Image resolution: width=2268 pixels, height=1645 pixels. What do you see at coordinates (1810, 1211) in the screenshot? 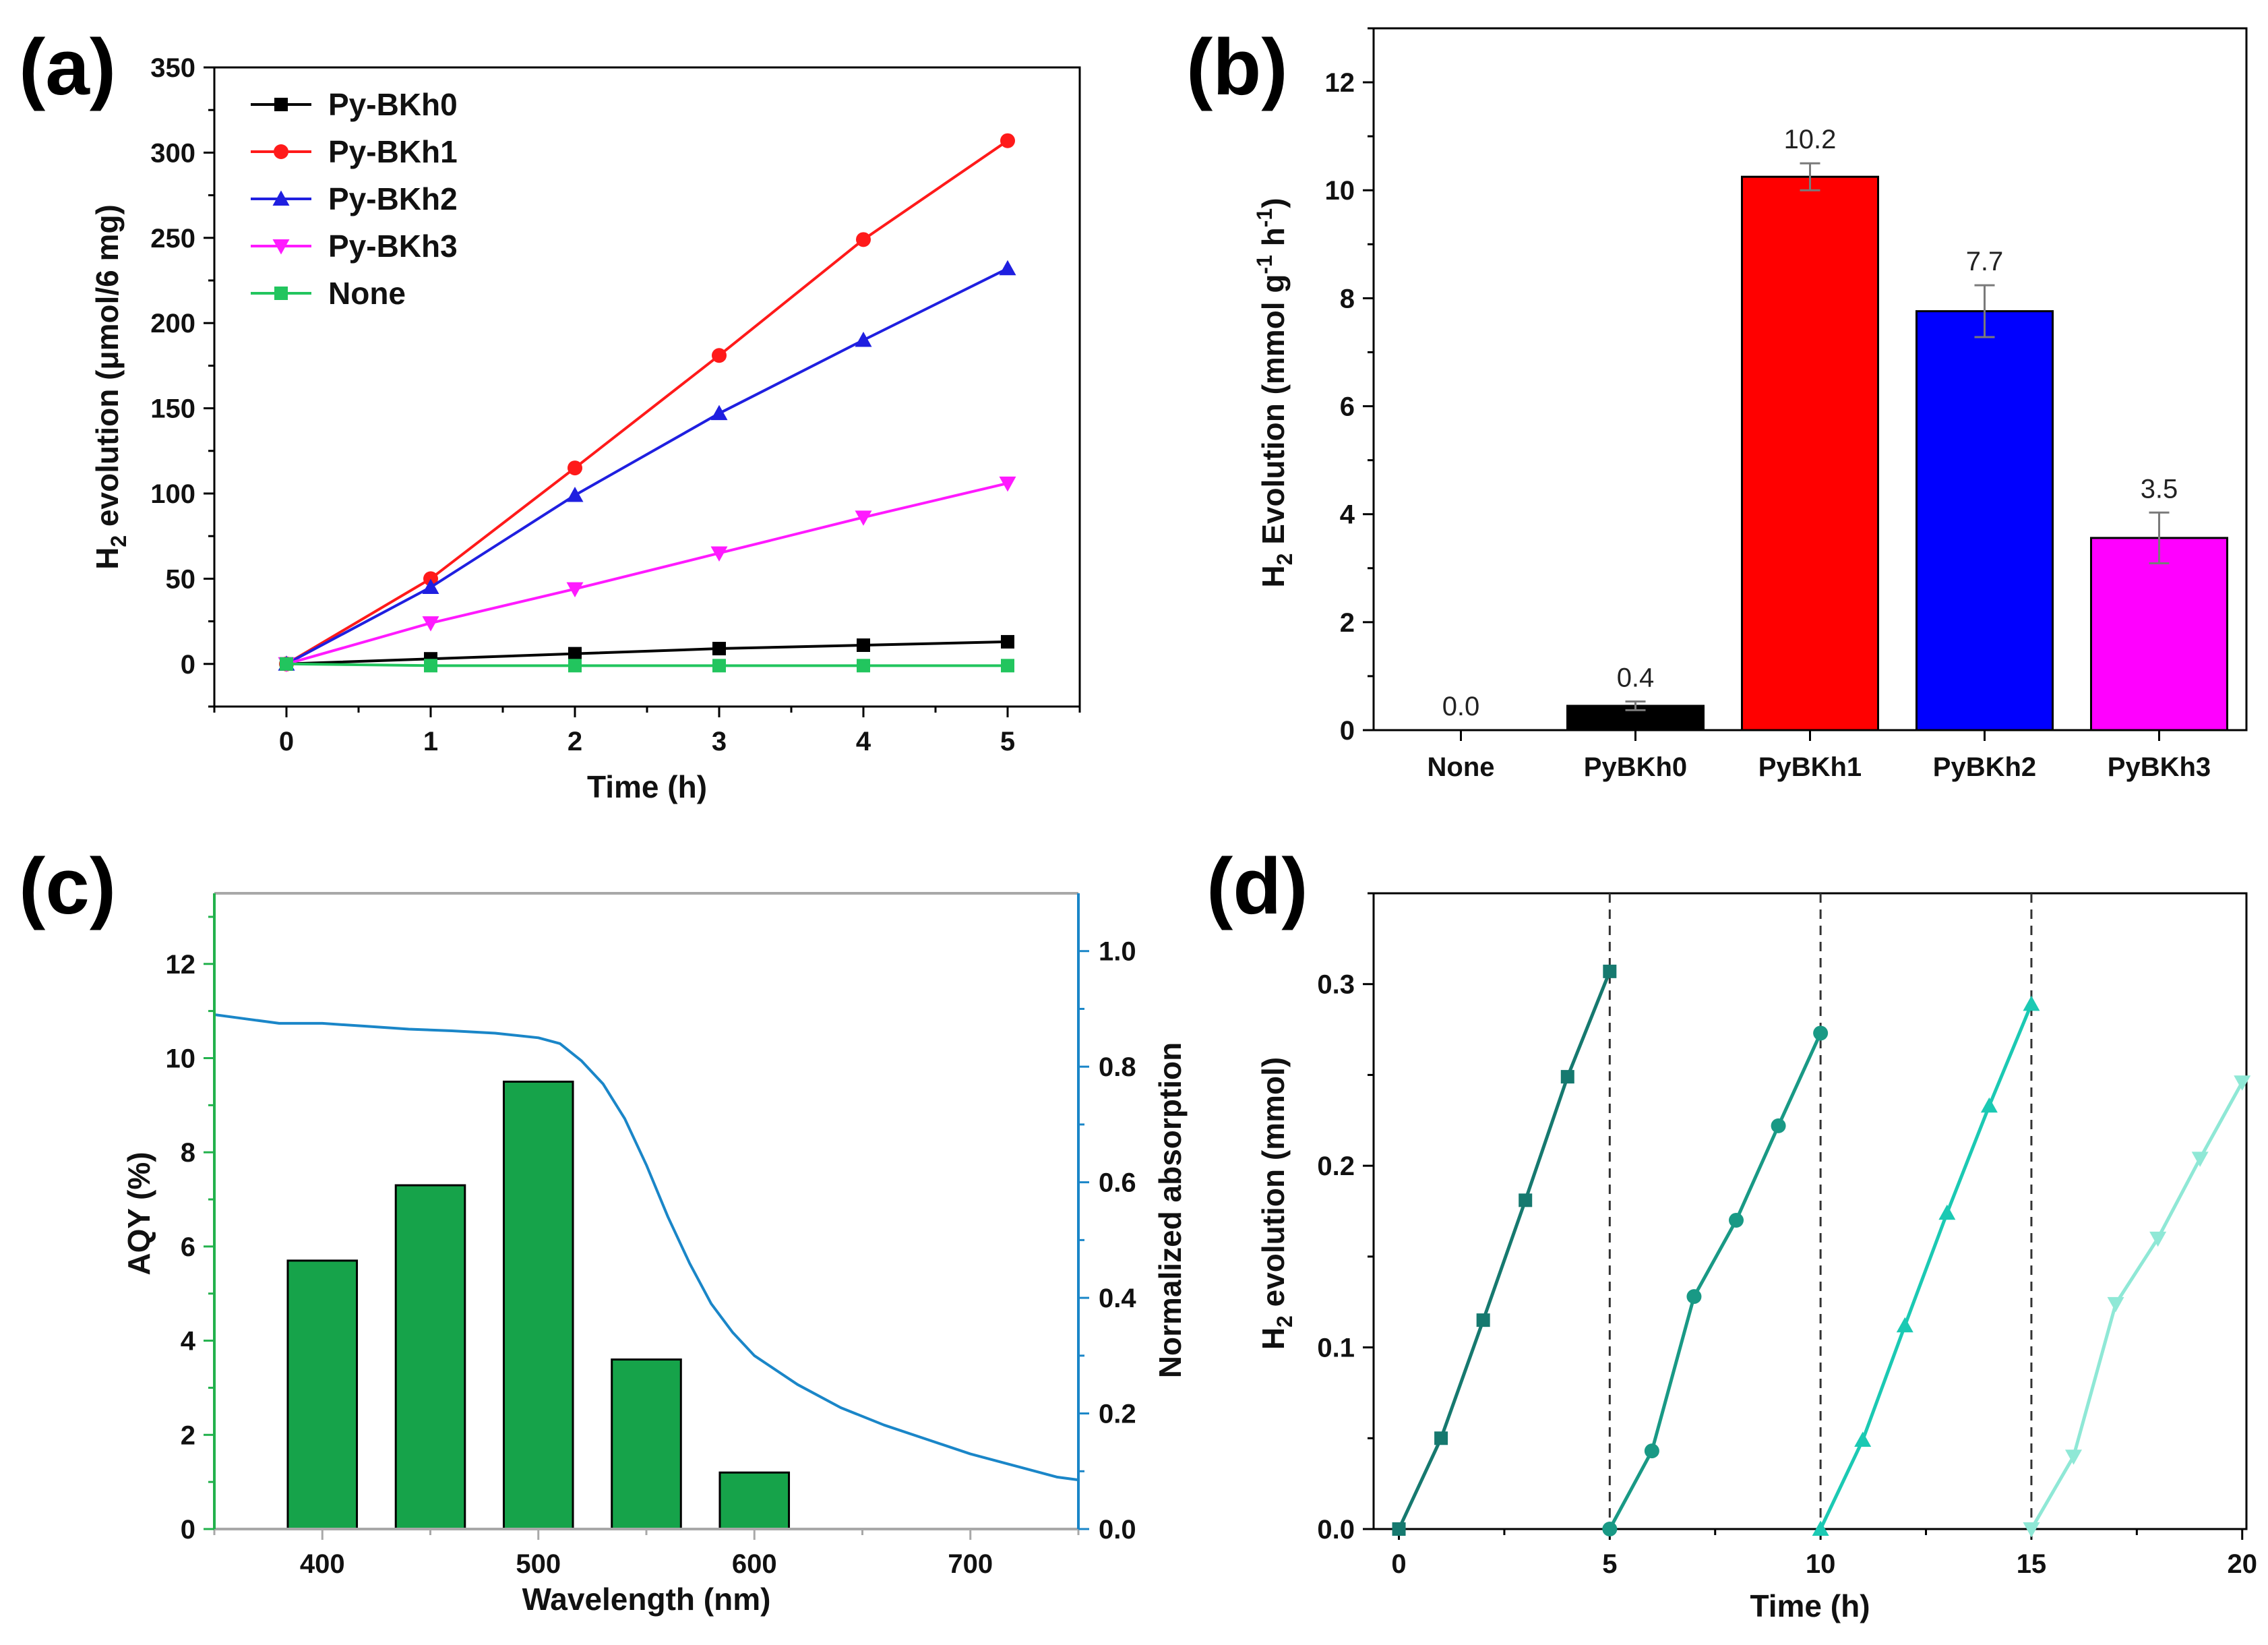
I see `plot-frame` at bounding box center [1810, 1211].